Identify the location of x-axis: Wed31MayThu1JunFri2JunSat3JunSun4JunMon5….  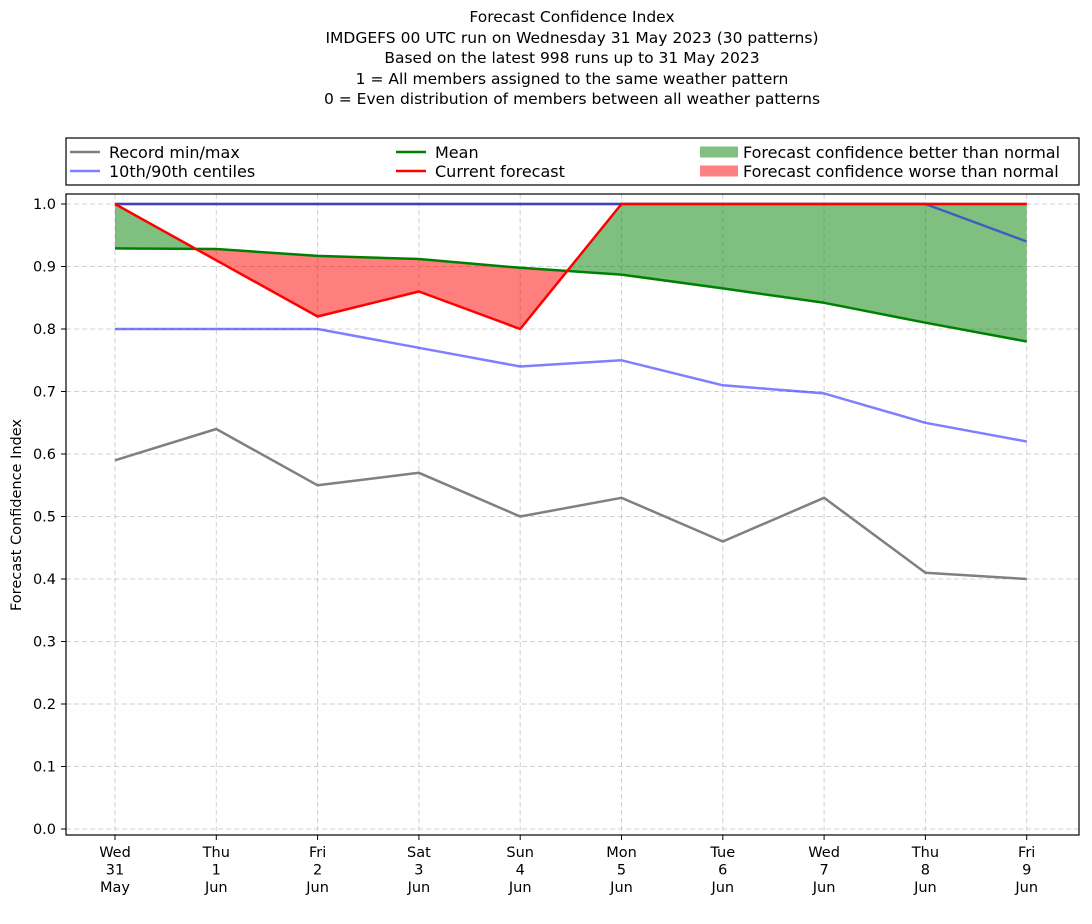
(568, 865).